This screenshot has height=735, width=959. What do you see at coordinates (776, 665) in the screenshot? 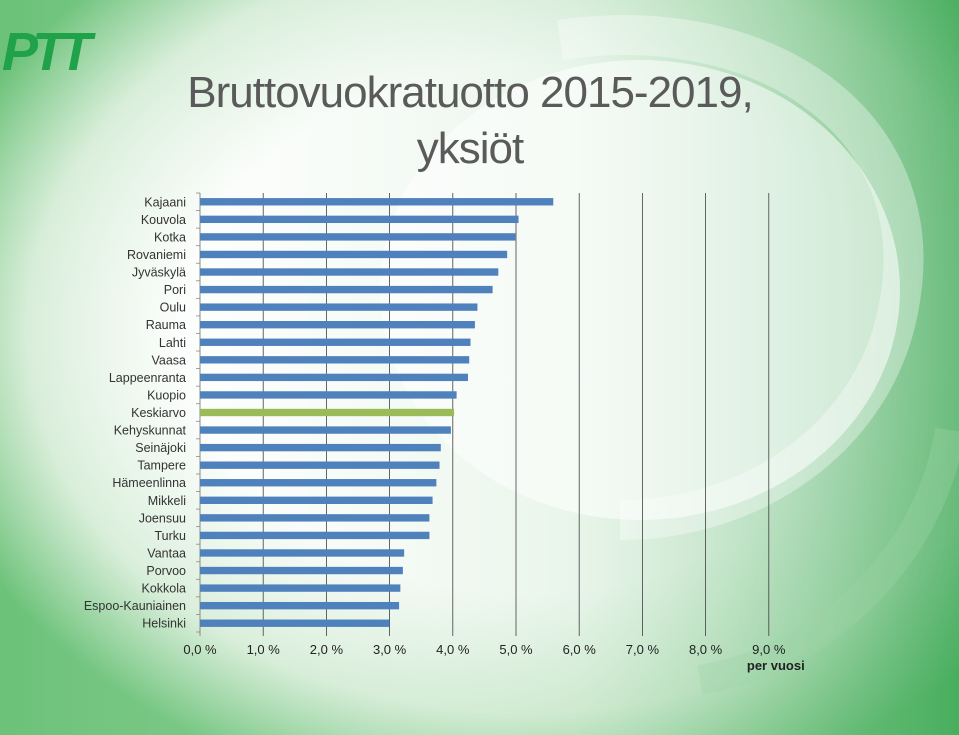
I see `x-axis-label: per vuosi` at bounding box center [776, 665].